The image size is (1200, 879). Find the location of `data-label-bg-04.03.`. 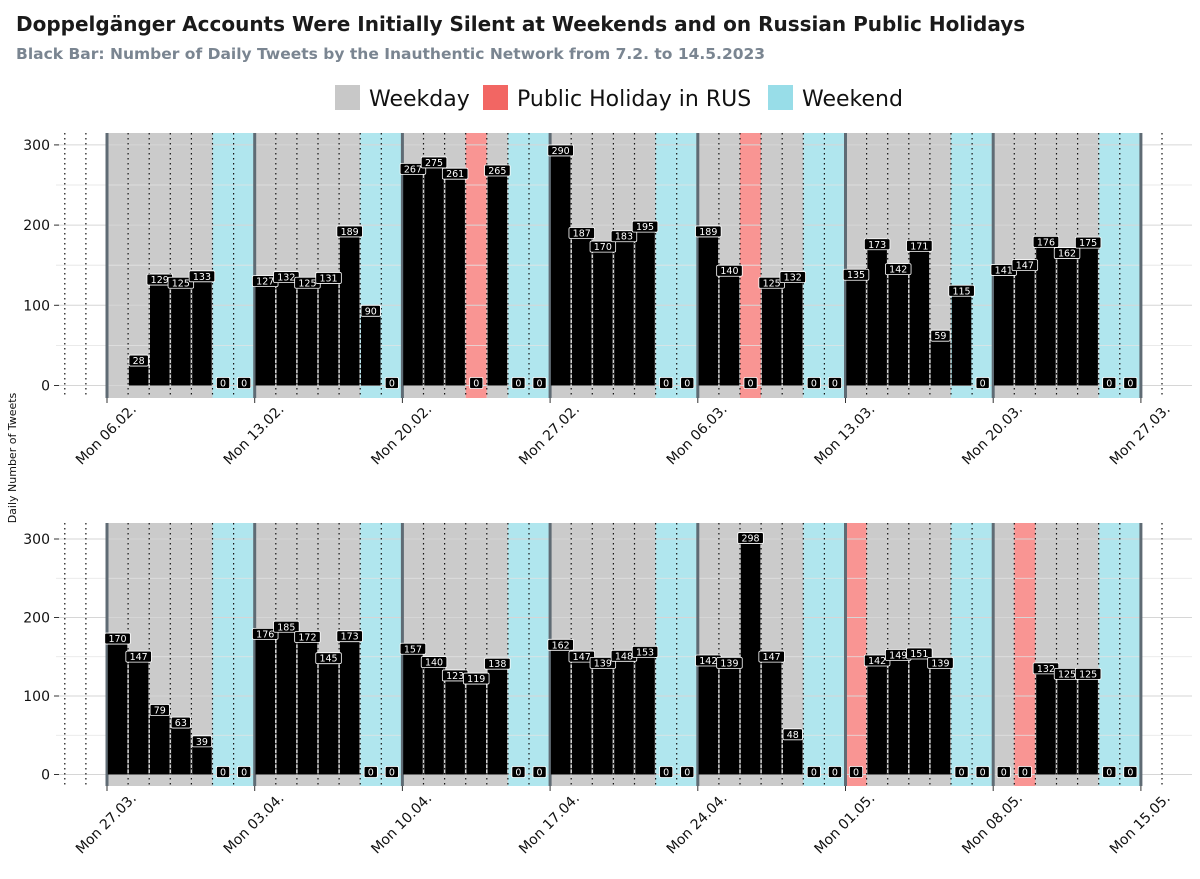

data-label-bg-04.03. is located at coordinates (666, 383).